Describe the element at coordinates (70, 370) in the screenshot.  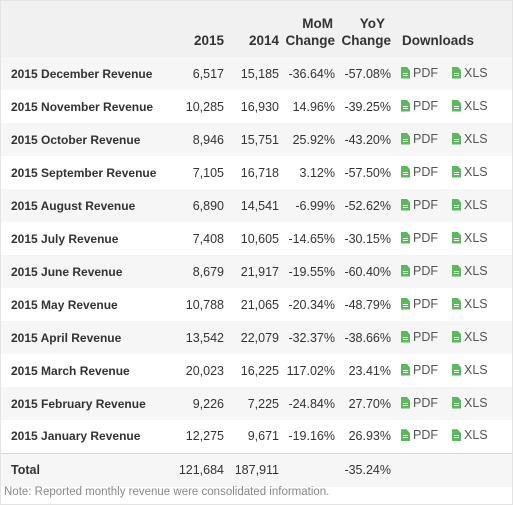
I see `row-name: 2015 March Revenue` at that location.